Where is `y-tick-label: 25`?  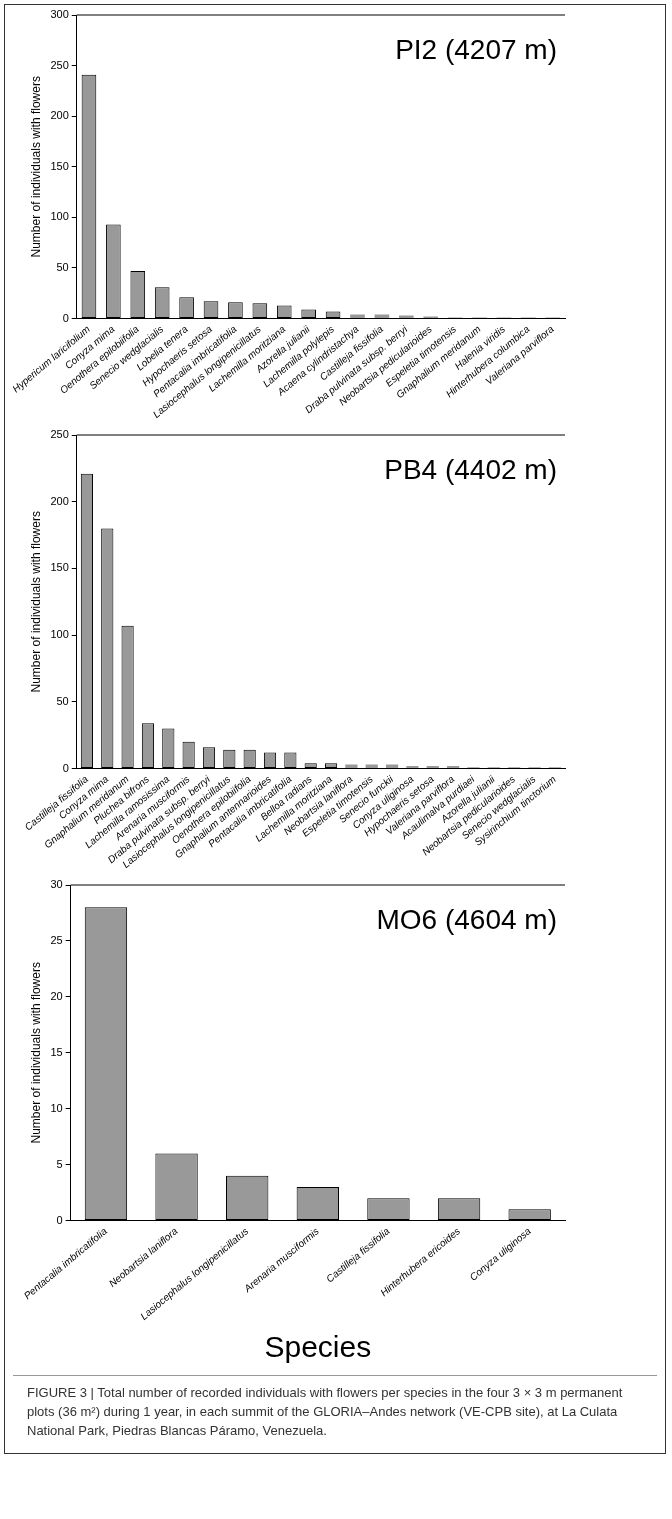
y-tick-label: 25 is located at coordinates (56, 939).